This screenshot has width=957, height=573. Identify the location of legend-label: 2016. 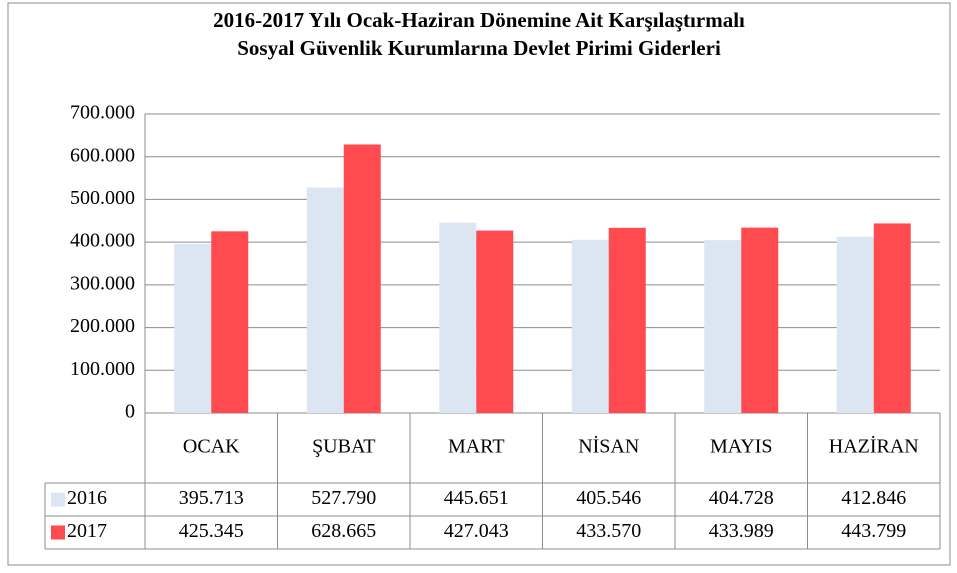
(87, 498).